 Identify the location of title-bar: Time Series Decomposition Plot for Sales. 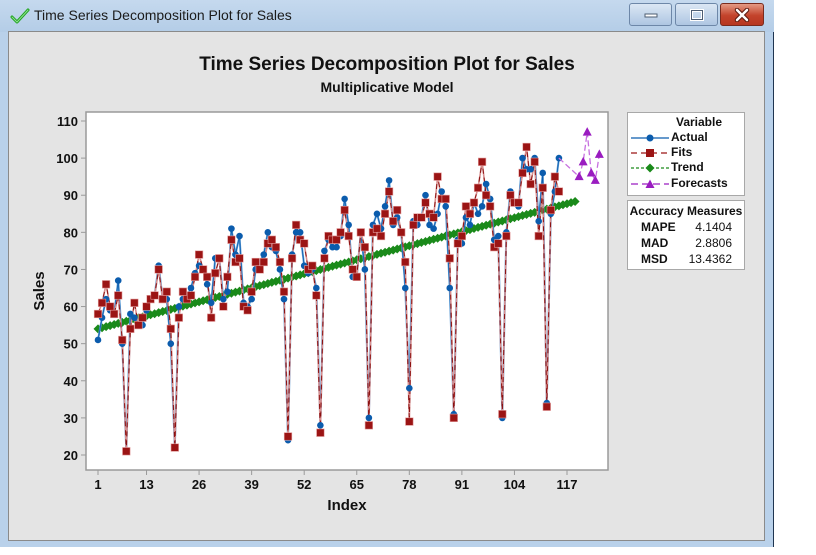
(387, 16).